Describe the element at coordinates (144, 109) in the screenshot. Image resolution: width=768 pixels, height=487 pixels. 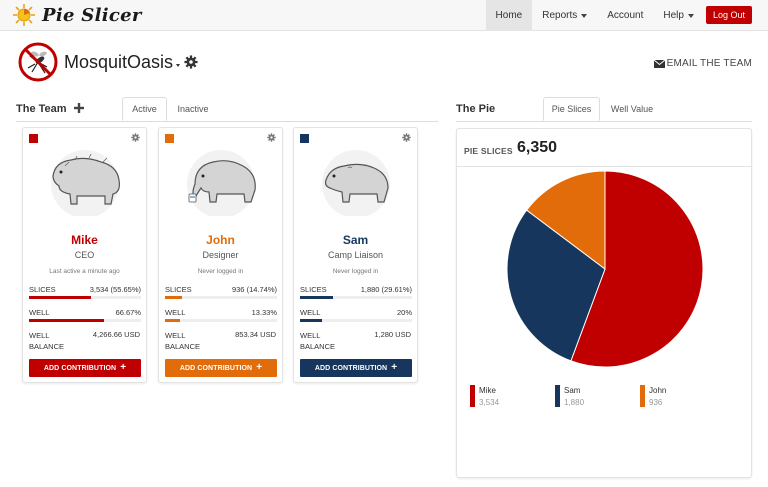
I see `tab-active: Active` at that location.